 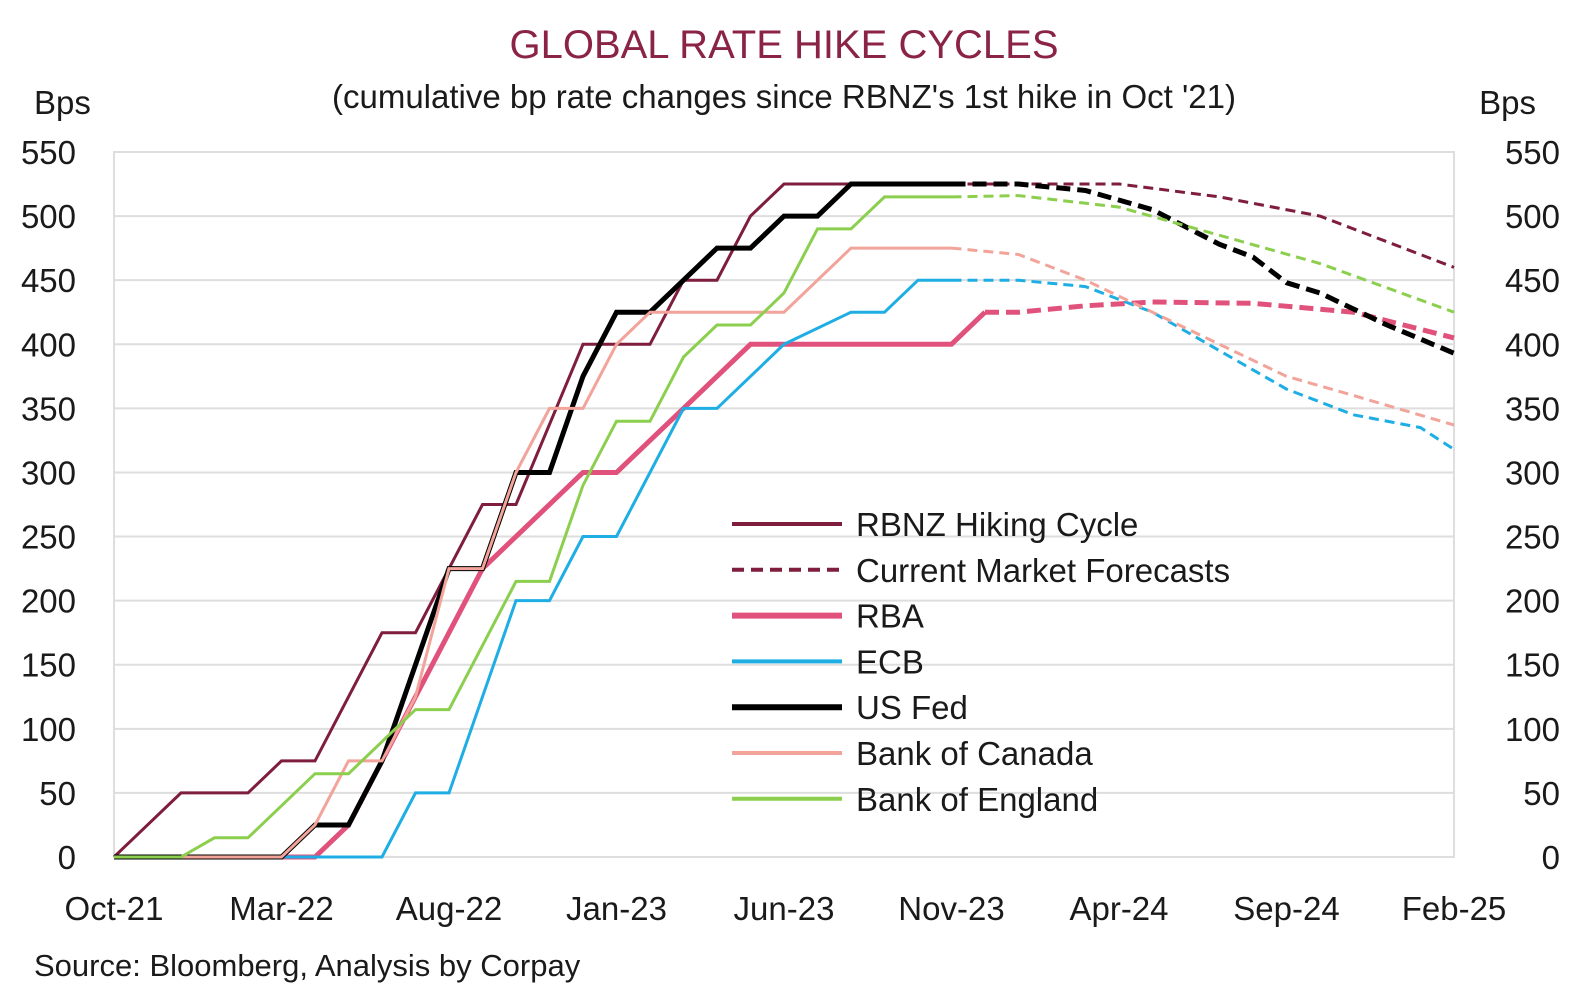 What do you see at coordinates (1203, 364) in the screenshot?
I see `forecast-line-ecb` at bounding box center [1203, 364].